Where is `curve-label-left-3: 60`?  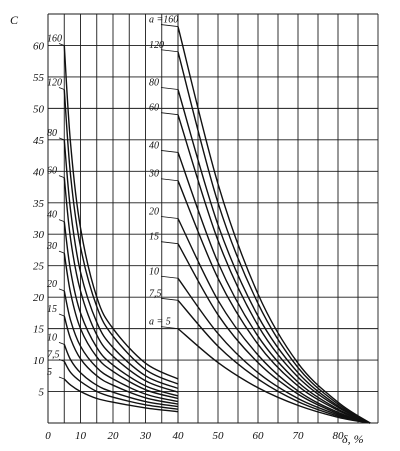
curve-label-left-3: 60 is located at coordinates (52, 171).